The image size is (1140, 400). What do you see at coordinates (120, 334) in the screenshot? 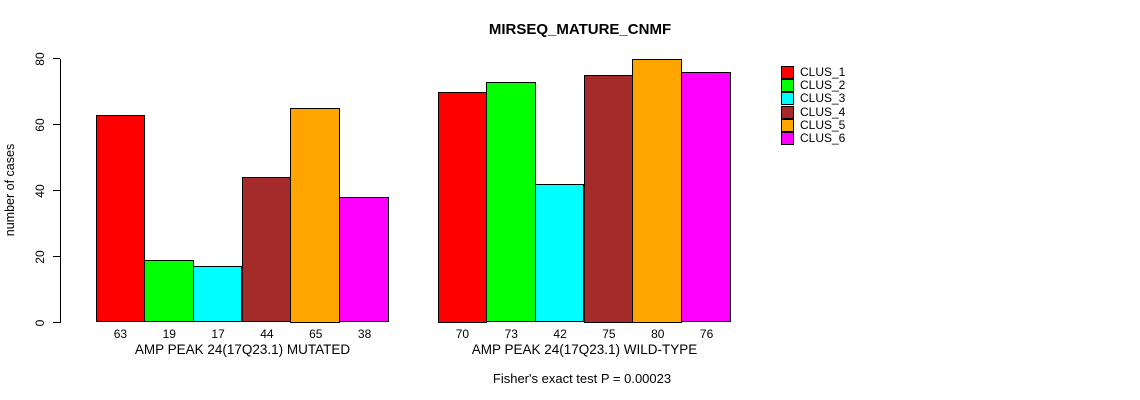
I see `bar-value-label: 63` at bounding box center [120, 334].